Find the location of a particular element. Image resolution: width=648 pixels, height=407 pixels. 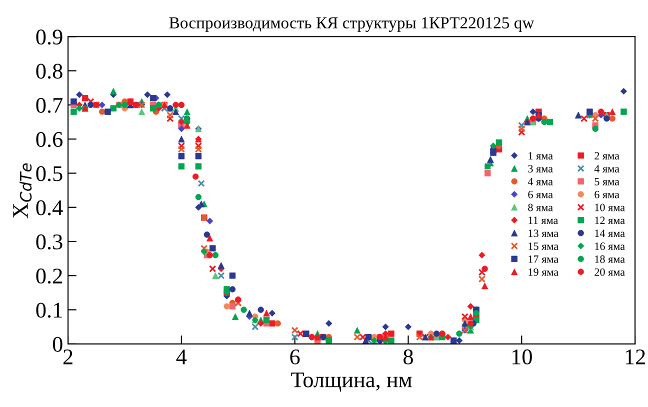

legend-label: 10 яма is located at coordinates (610, 208).